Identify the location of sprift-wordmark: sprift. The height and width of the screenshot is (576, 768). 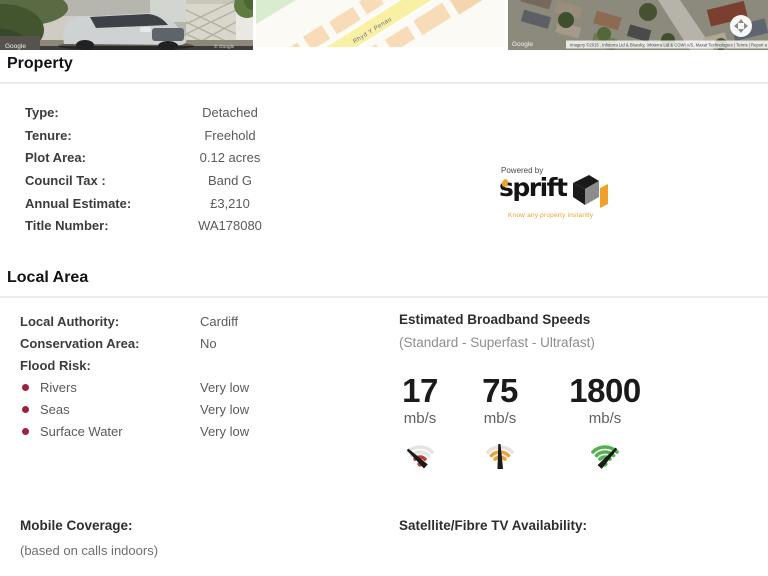
(533, 187).